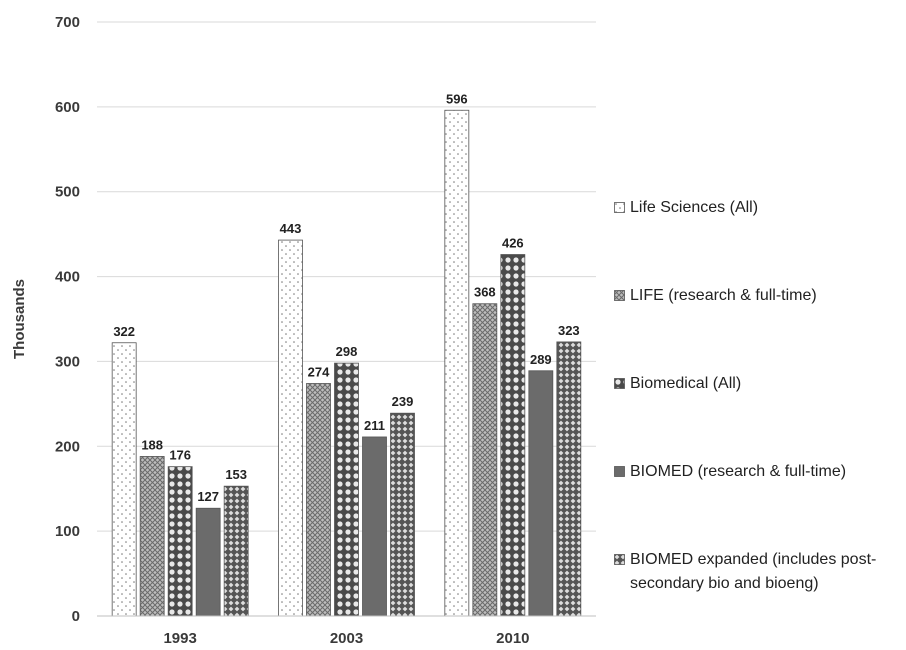  I want to click on data-label: 188, so click(152, 444).